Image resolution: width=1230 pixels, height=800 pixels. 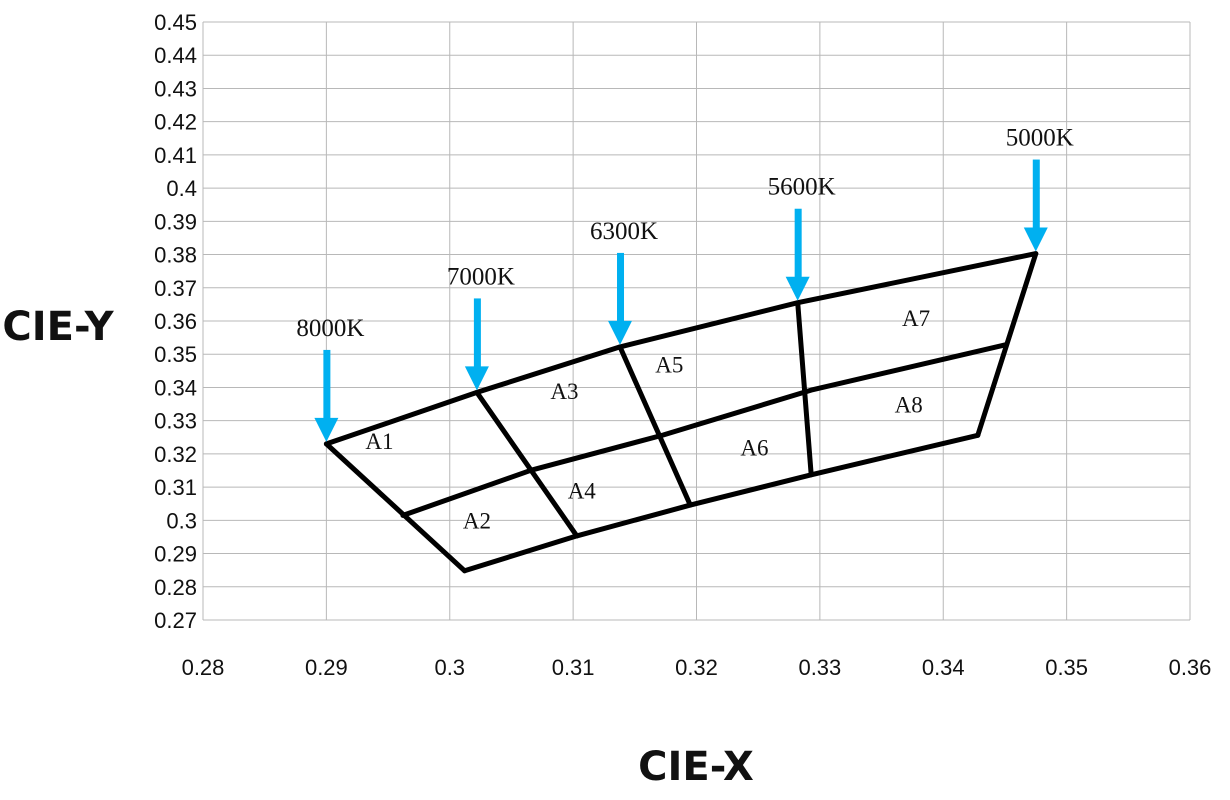 I want to click on y-tick-label: 0.34, so click(x=175, y=387).